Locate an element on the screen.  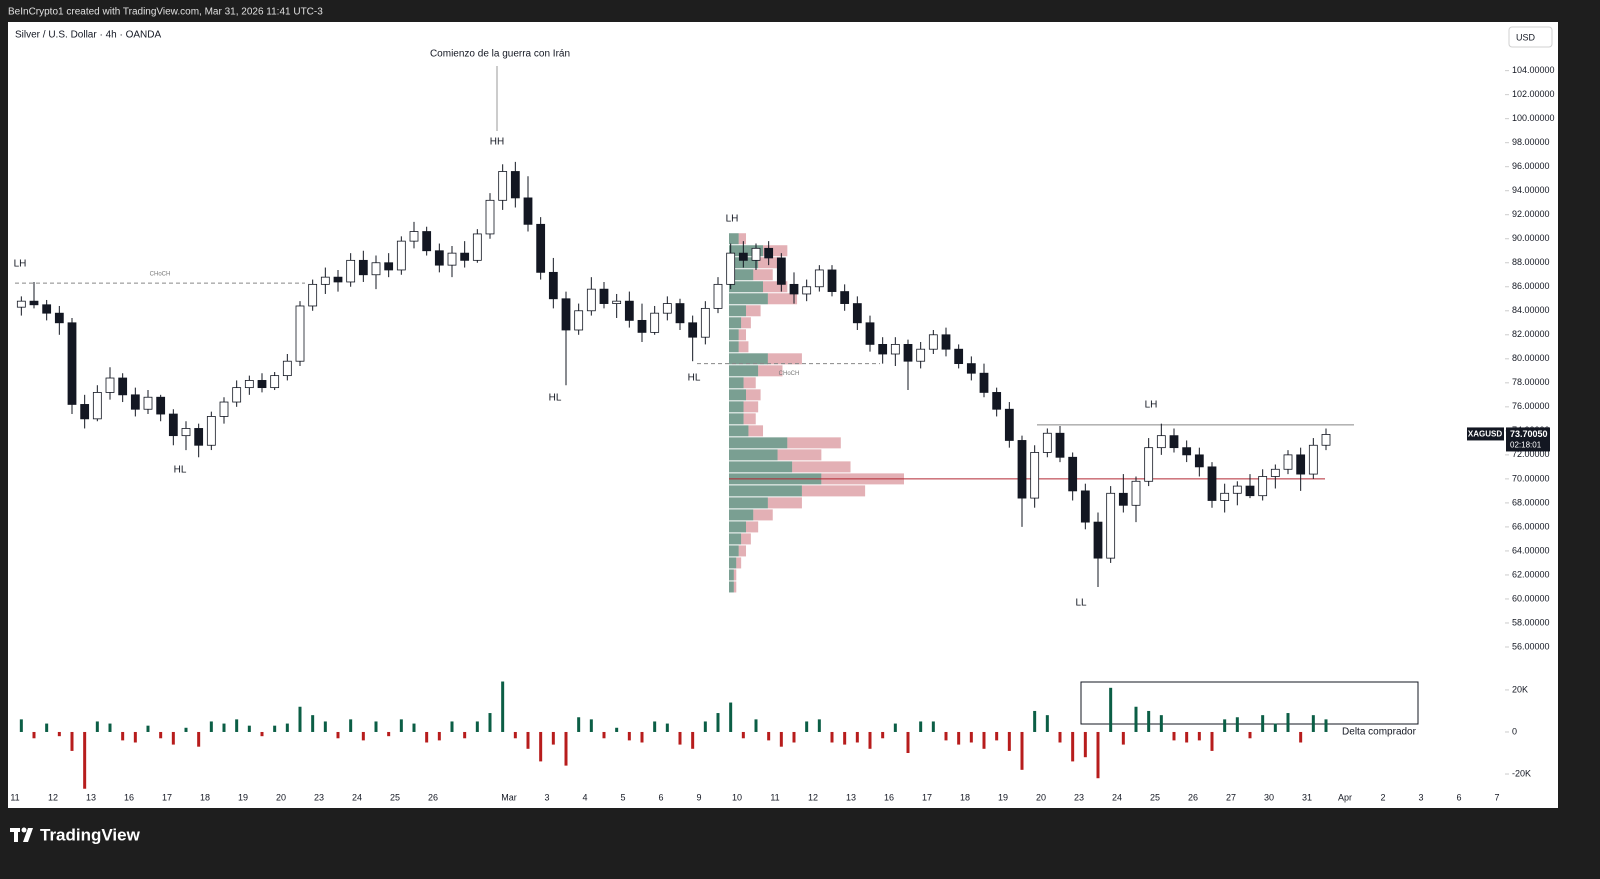
x-tick-label: 16 is located at coordinates (889, 797).